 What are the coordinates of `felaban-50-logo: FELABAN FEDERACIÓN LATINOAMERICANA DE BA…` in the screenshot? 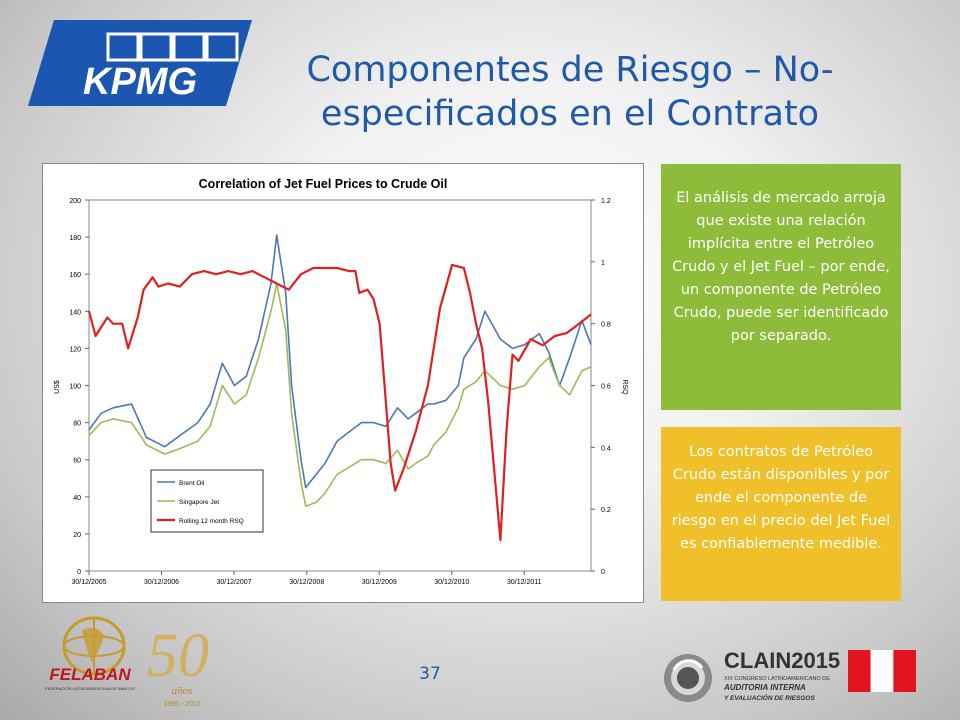 It's located at (127, 662).